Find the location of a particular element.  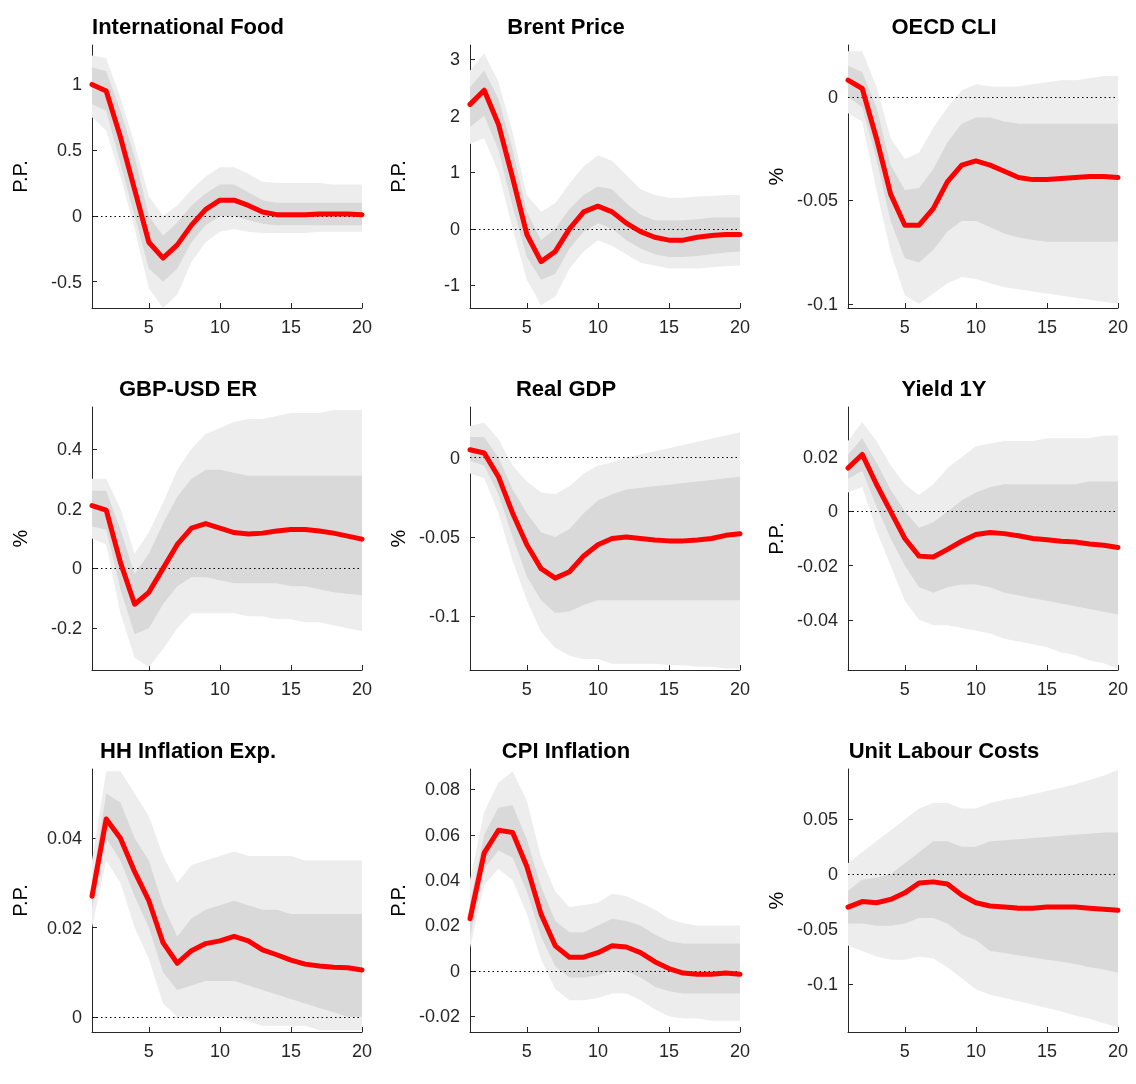

y-tick-label: 0.08 is located at coordinates (442, 789).